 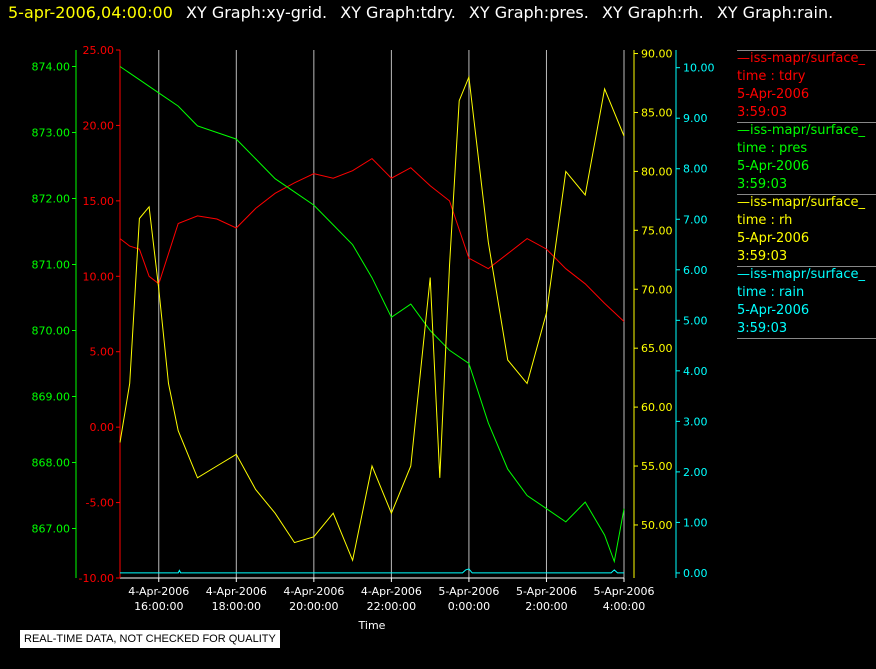 I want to click on y-tick-label-tdry: 15.00, so click(x=99, y=201).